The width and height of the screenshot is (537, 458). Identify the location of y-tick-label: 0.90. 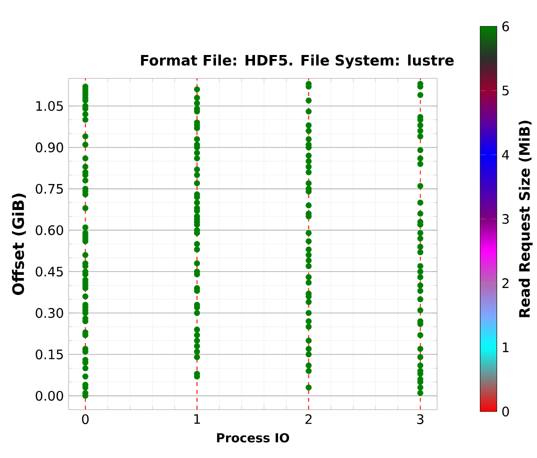
(50, 147).